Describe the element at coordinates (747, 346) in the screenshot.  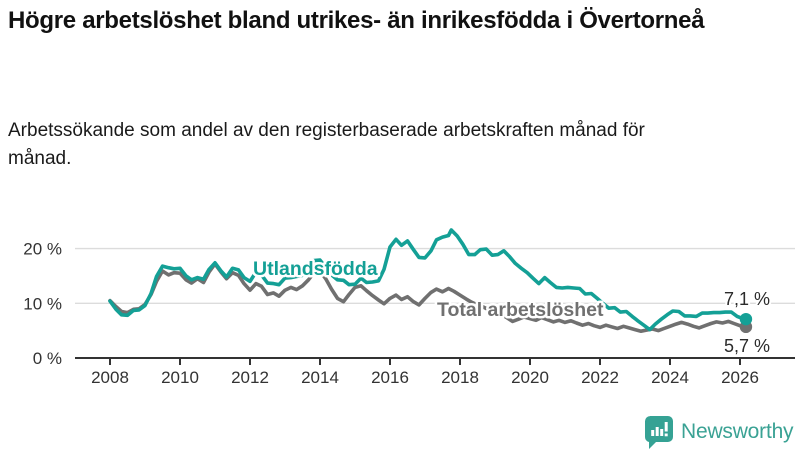
I see `end-value-label-total-arbetsloshet: 5,7 %` at that location.